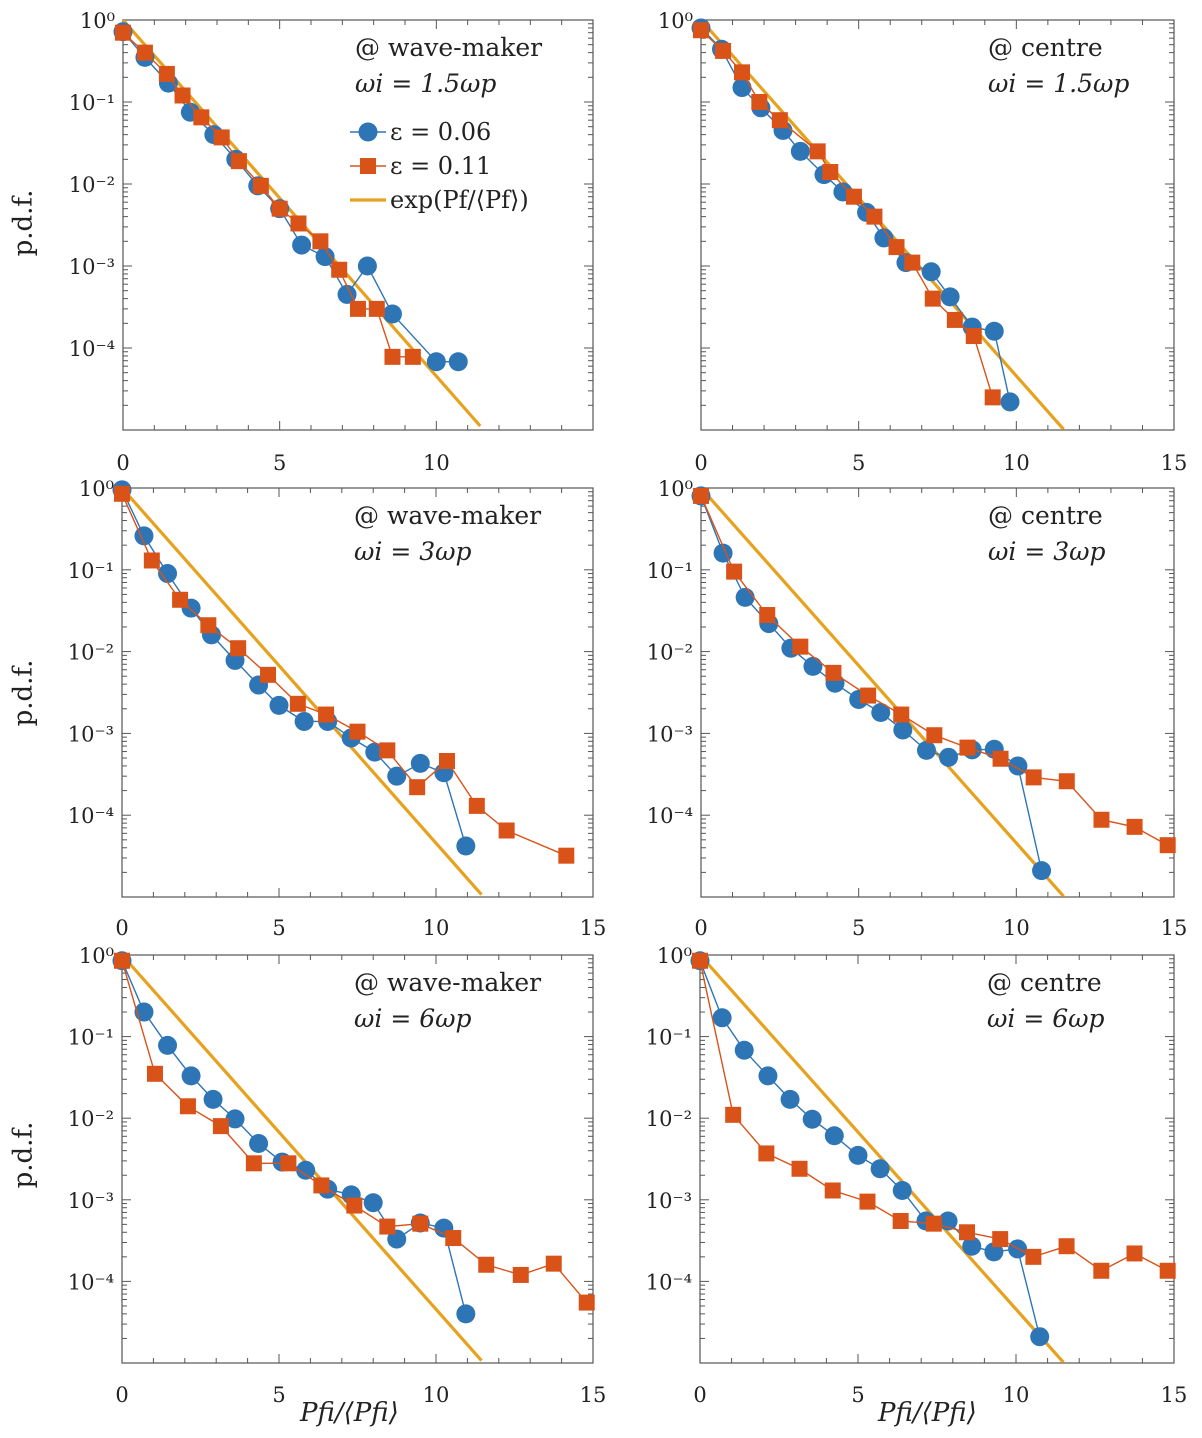 The height and width of the screenshot is (1438, 1202). I want to click on ylabel-row-3: p.d.f., so click(23, 1155).